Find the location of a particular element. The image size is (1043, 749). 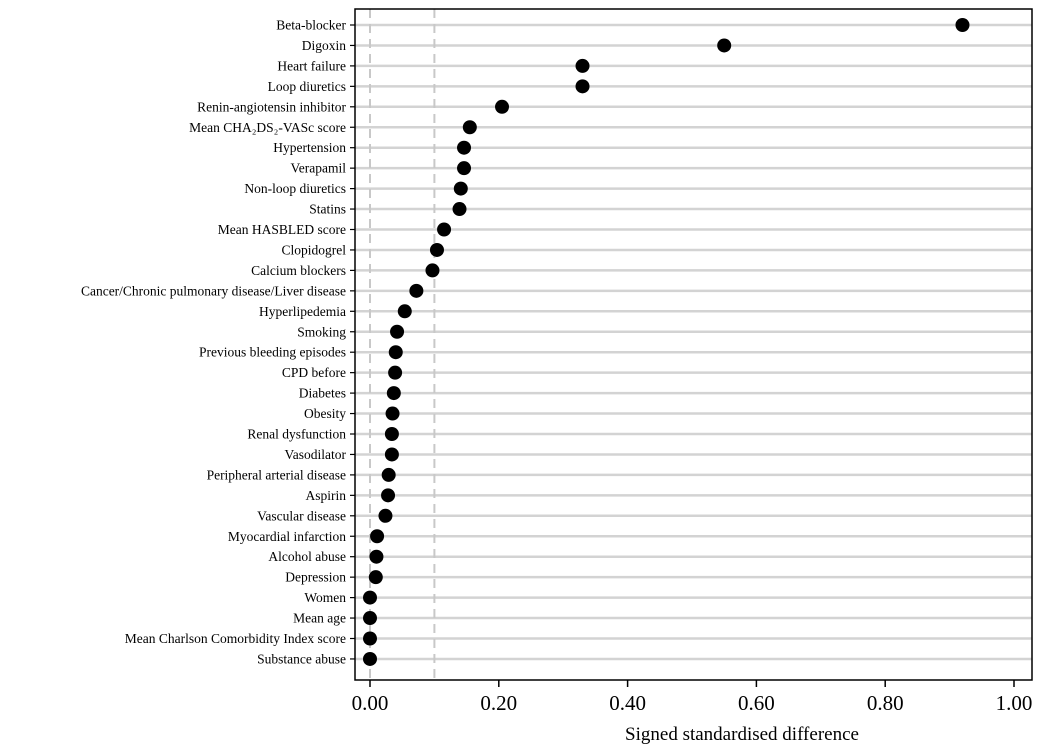

category-label: Calcium blockers is located at coordinates (298, 270).